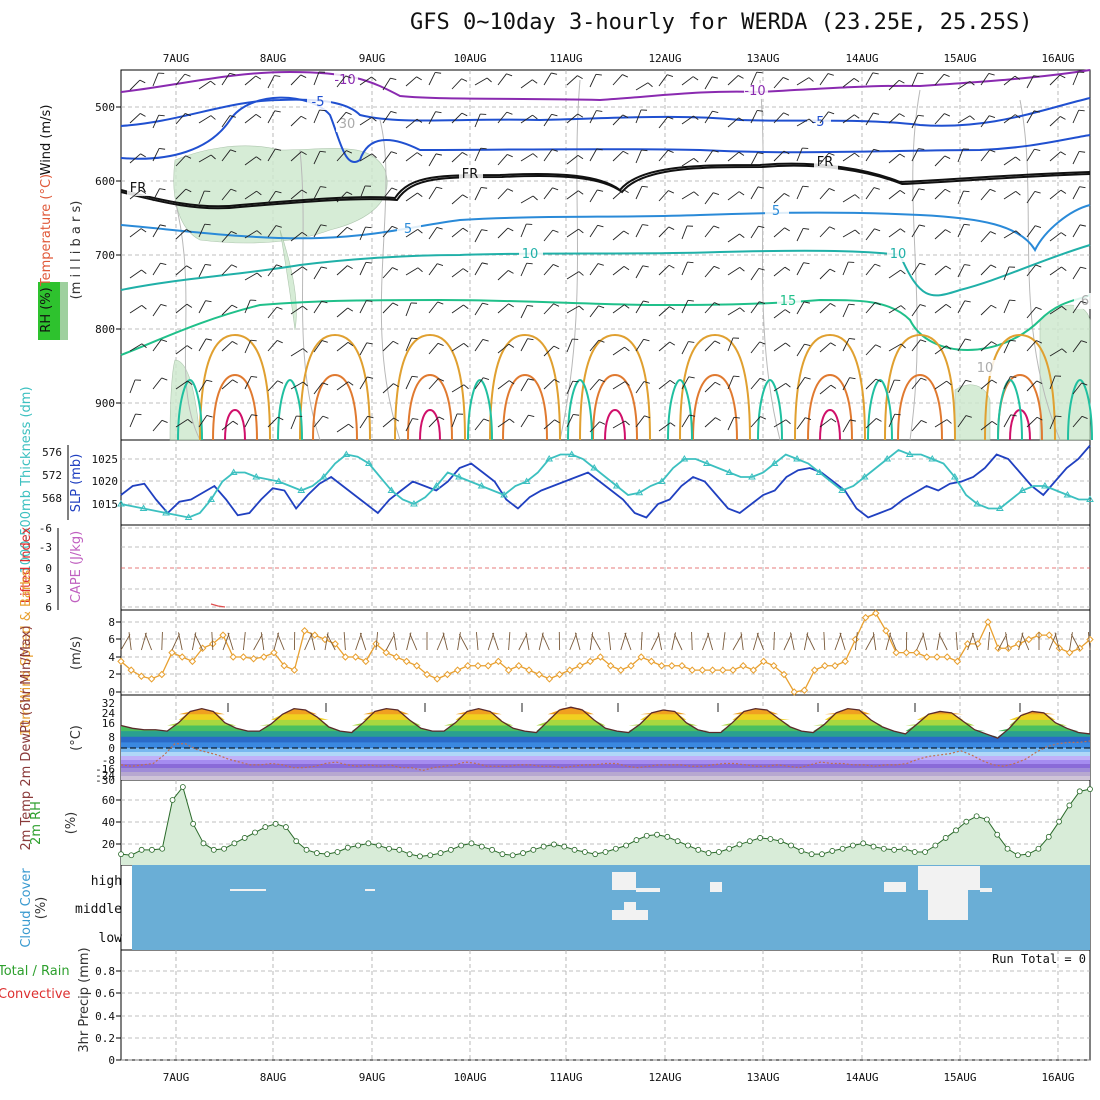  What do you see at coordinates (605, 482) in the screenshot?
I see `panel-frame-slp` at bounding box center [605, 482].